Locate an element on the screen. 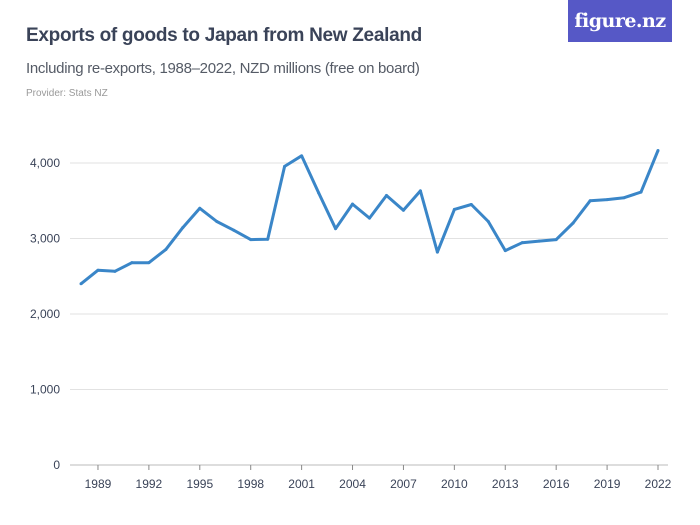 This screenshot has height=525, width=700. x-tick-label: 2016 is located at coordinates (556, 484).